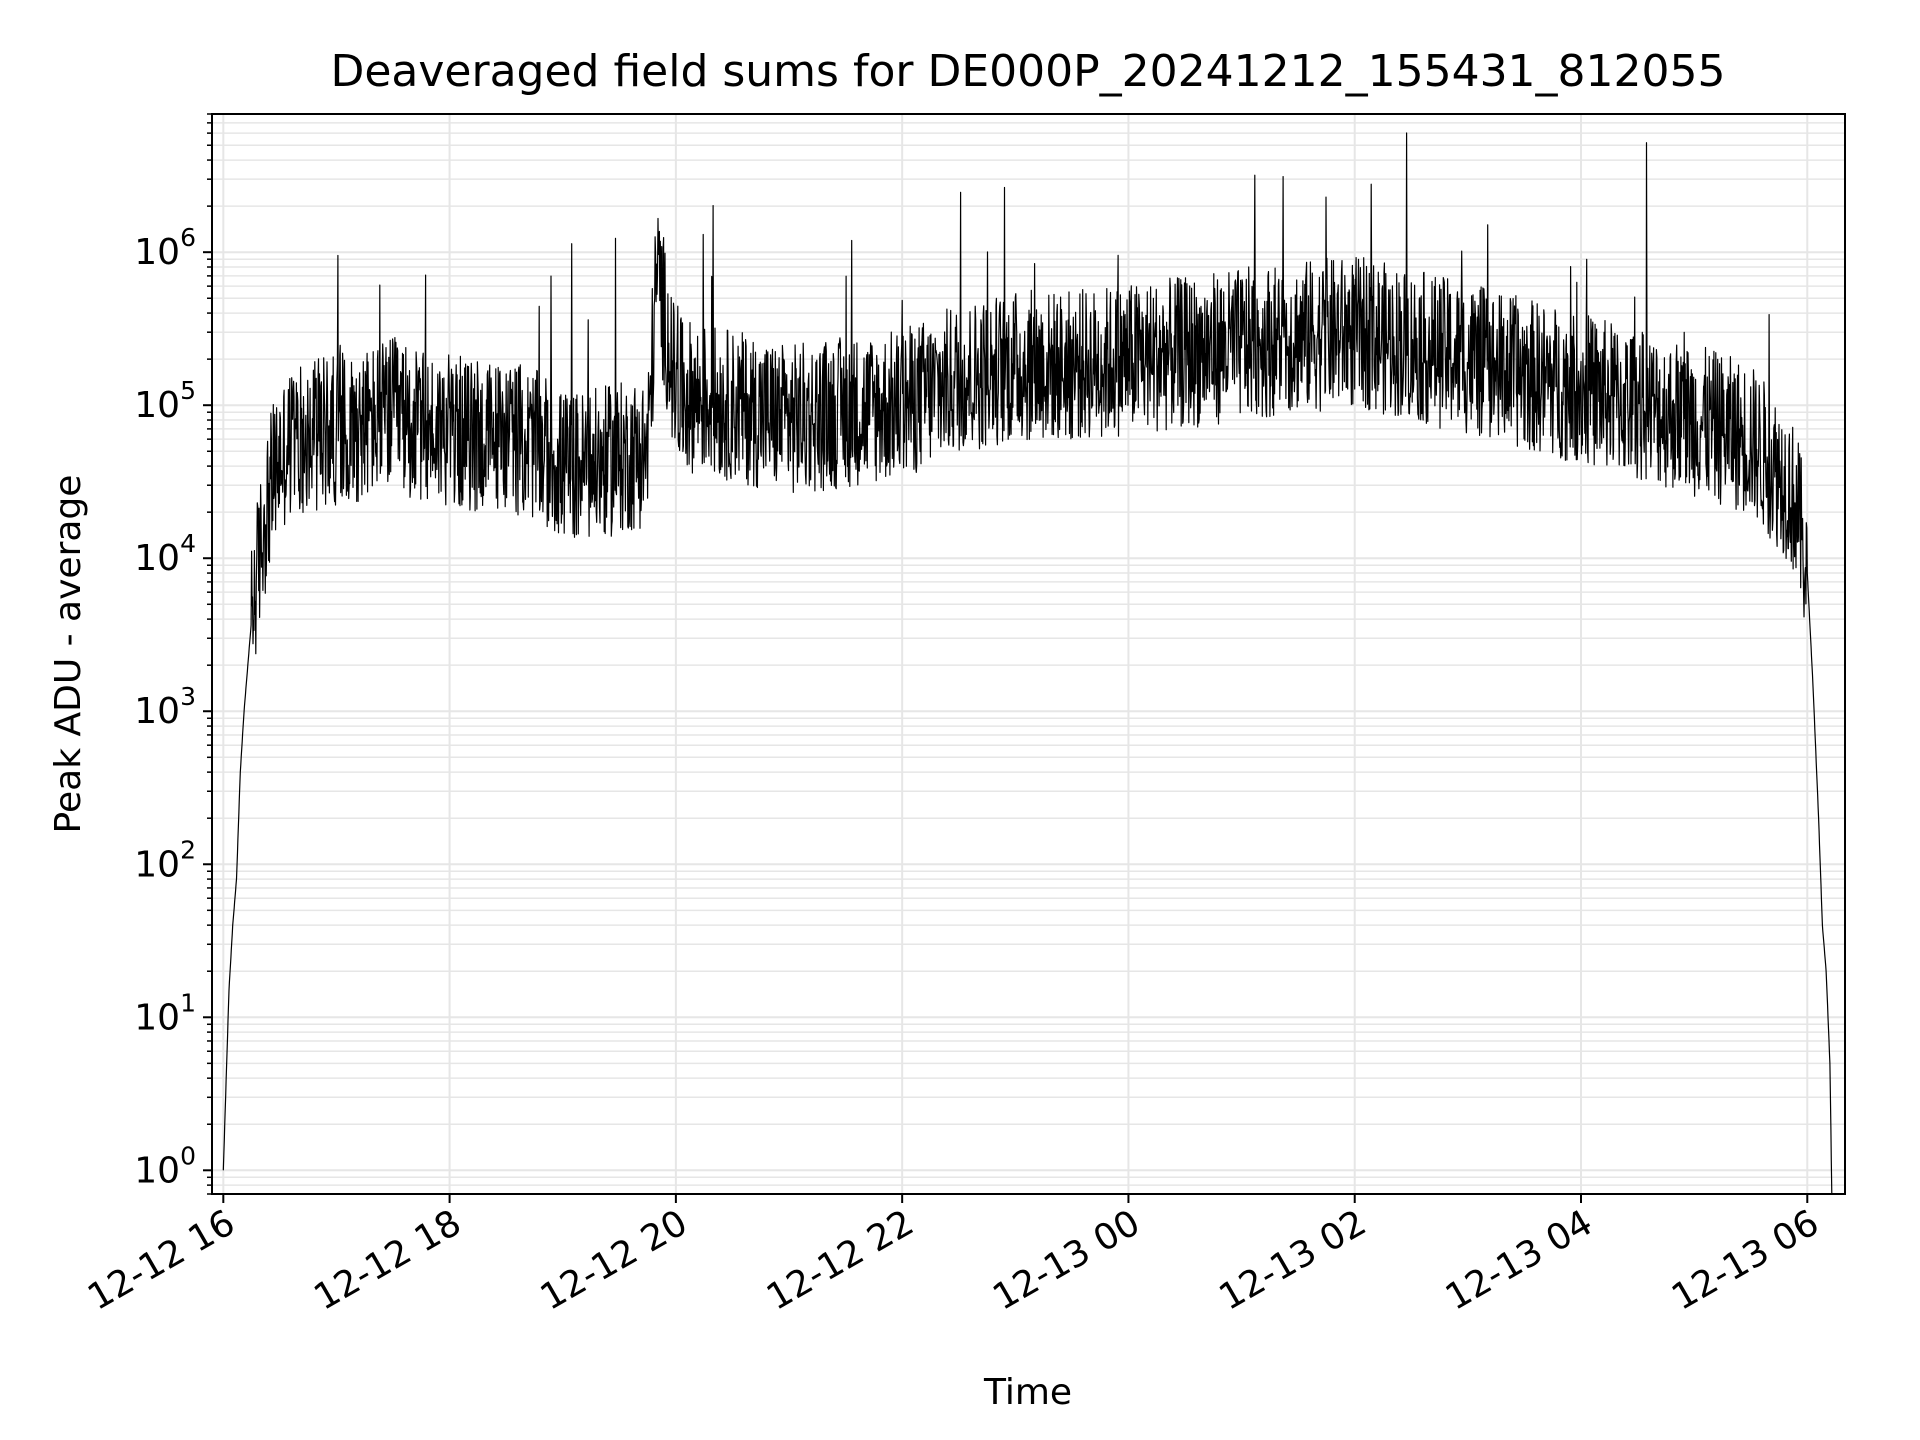  Describe the element at coordinates (188, 390) in the screenshot. I see `y-tick-exponent: 5` at that location.